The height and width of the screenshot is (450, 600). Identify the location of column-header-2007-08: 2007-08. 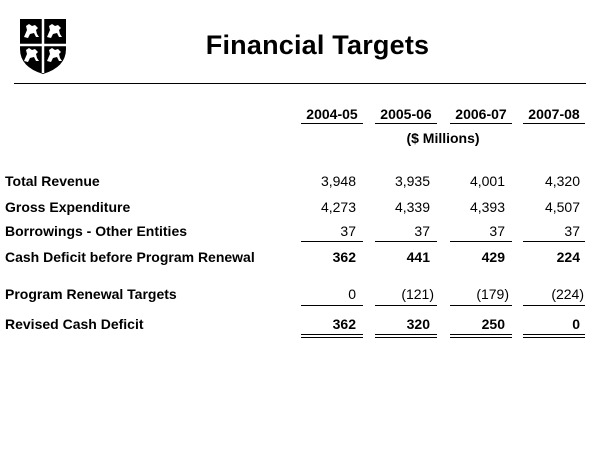
(554, 115).